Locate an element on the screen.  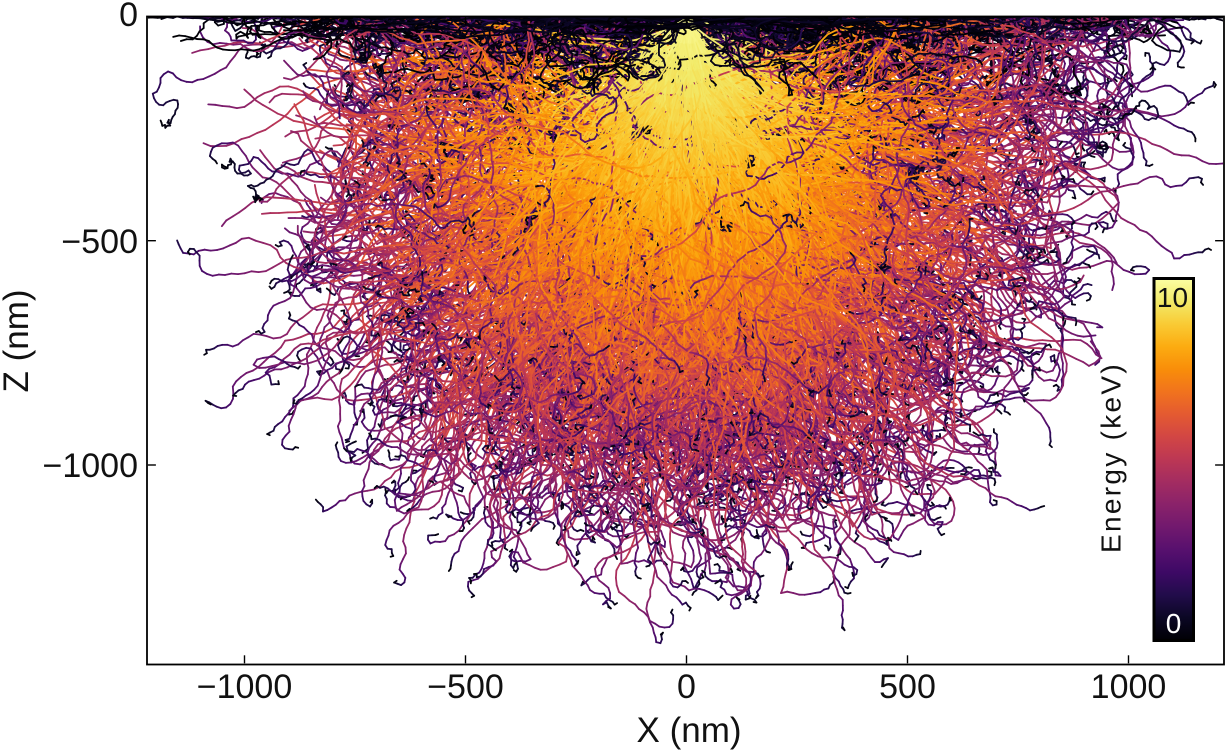
svg-text: 1000 is located at coordinates (1129, 687).